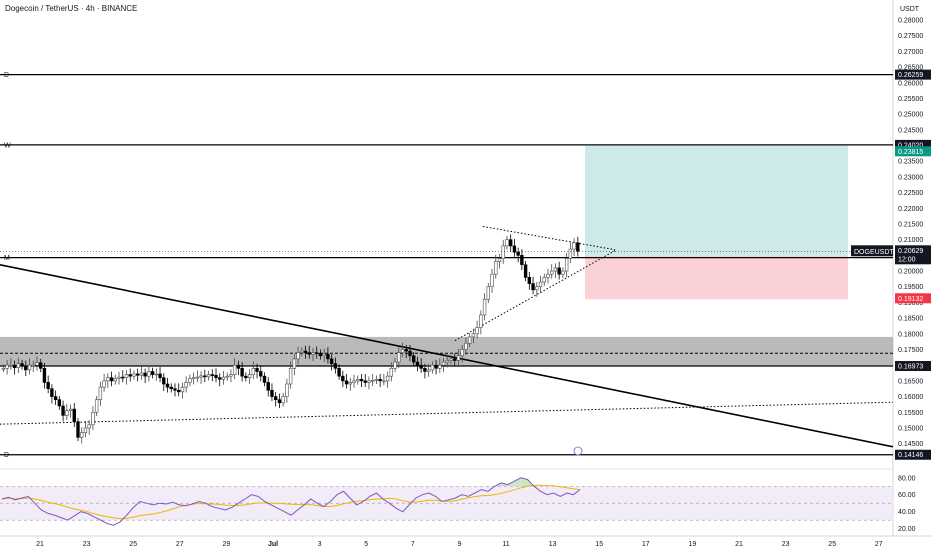 The width and height of the screenshot is (932, 550). I want to click on rsi-line, so click(291, 501).